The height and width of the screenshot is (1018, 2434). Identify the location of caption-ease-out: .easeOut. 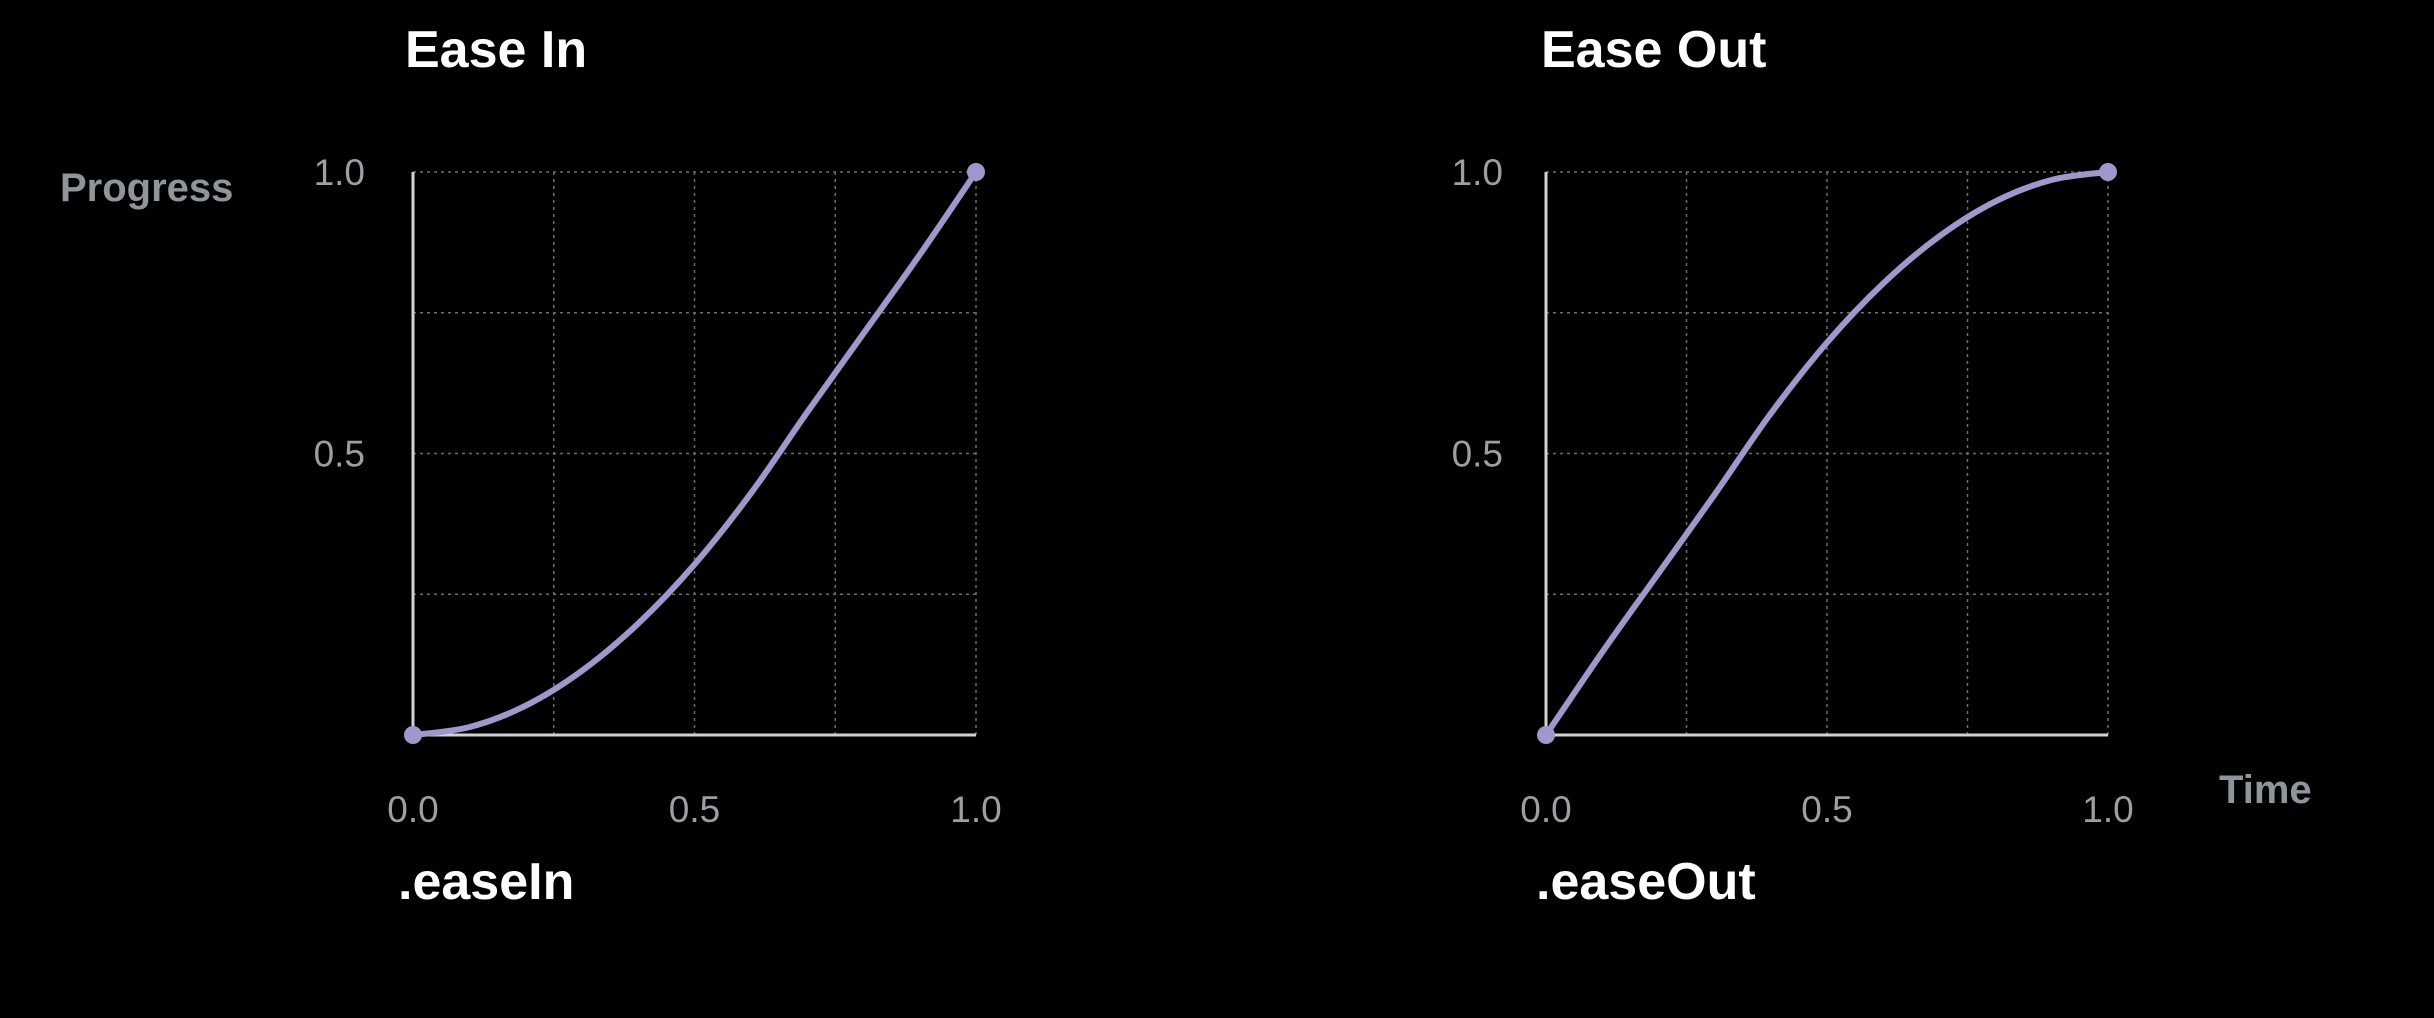
(1646, 882).